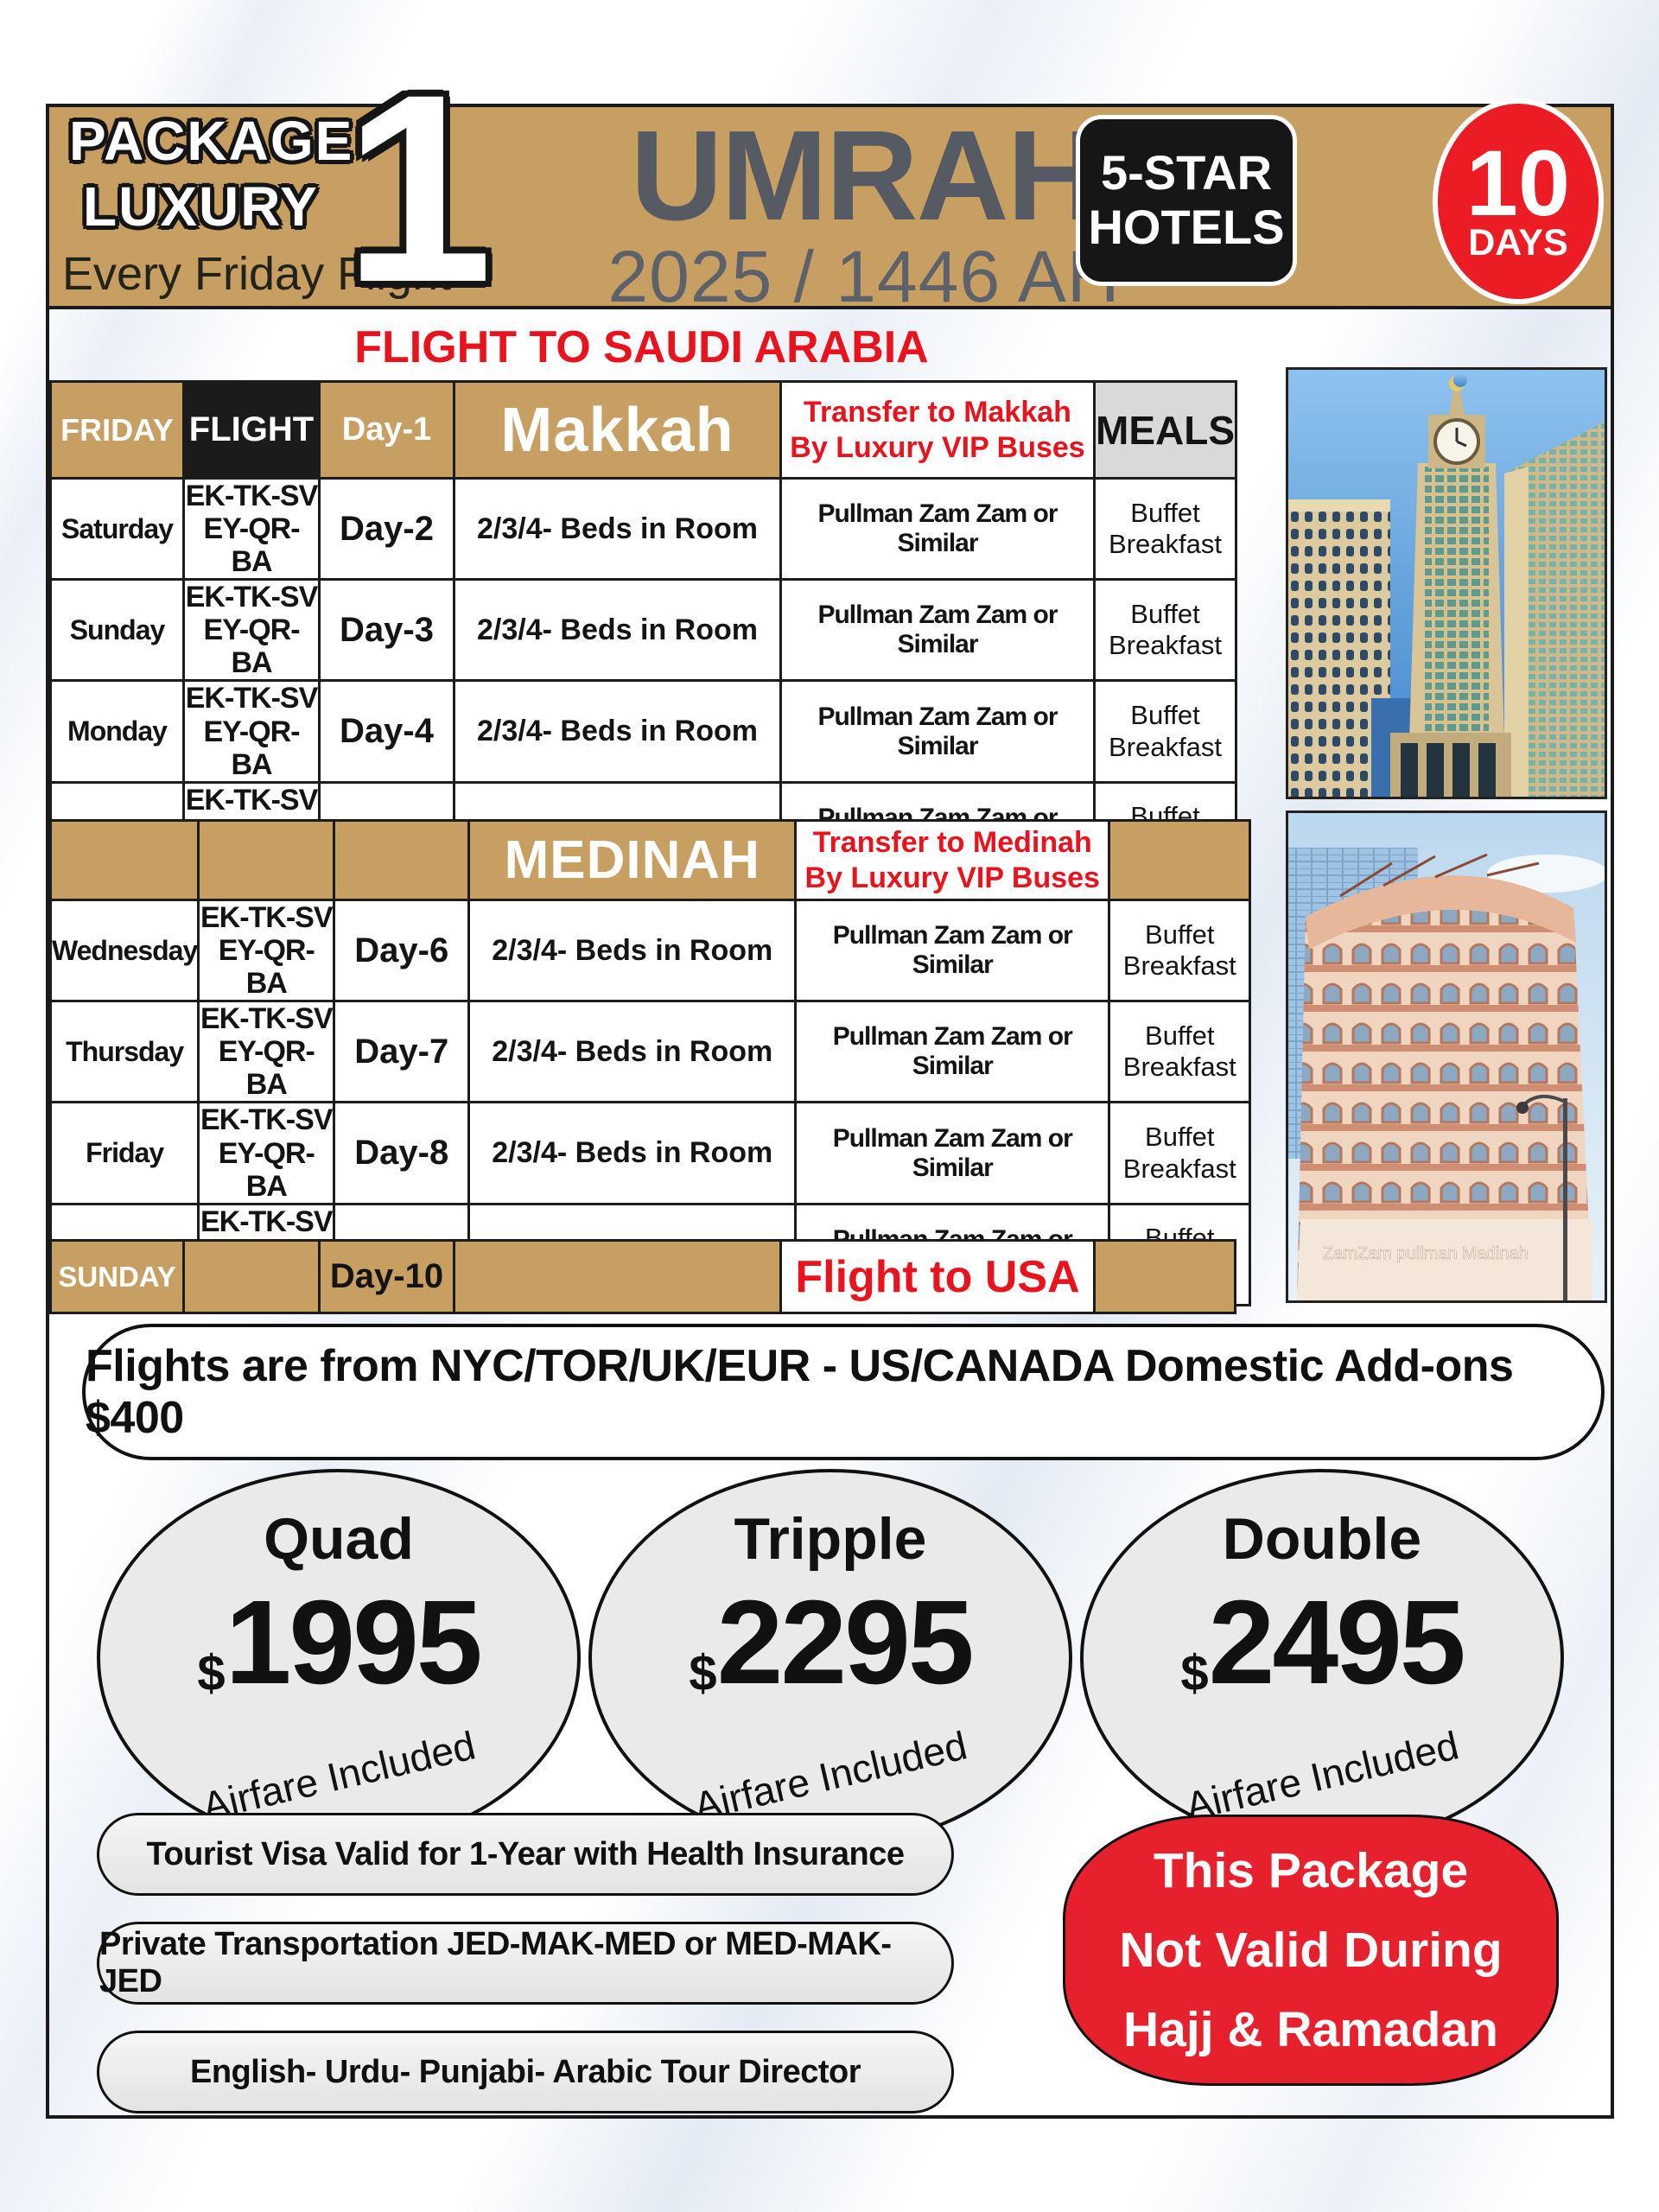 This screenshot has width=1659, height=2212. I want to click on row-dayno: Day-6, so click(402, 950).